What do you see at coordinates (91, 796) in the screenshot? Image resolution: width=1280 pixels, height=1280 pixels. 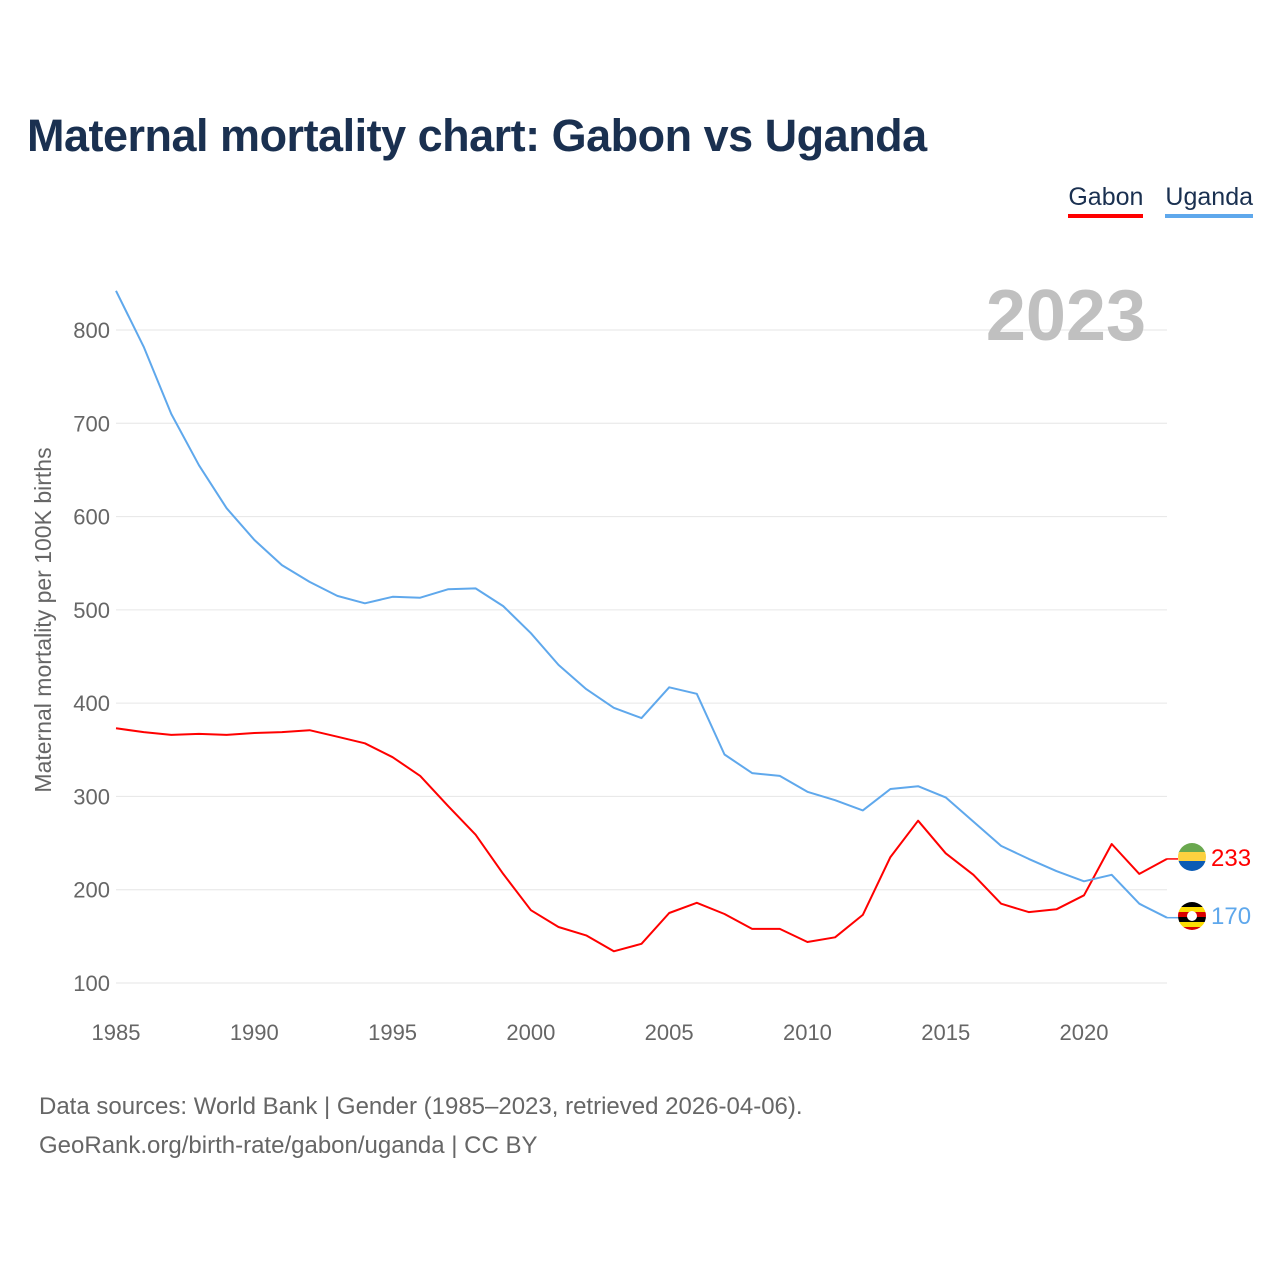 I see `y-tick-label: 300` at bounding box center [91, 796].